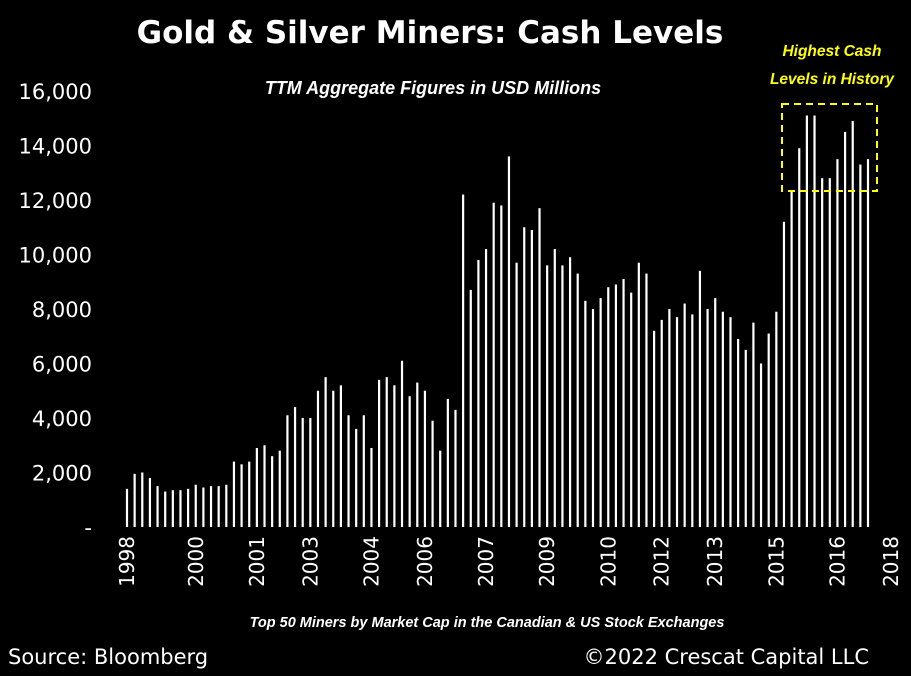  I want to click on y-tick-label: 14,000, so click(55, 147).